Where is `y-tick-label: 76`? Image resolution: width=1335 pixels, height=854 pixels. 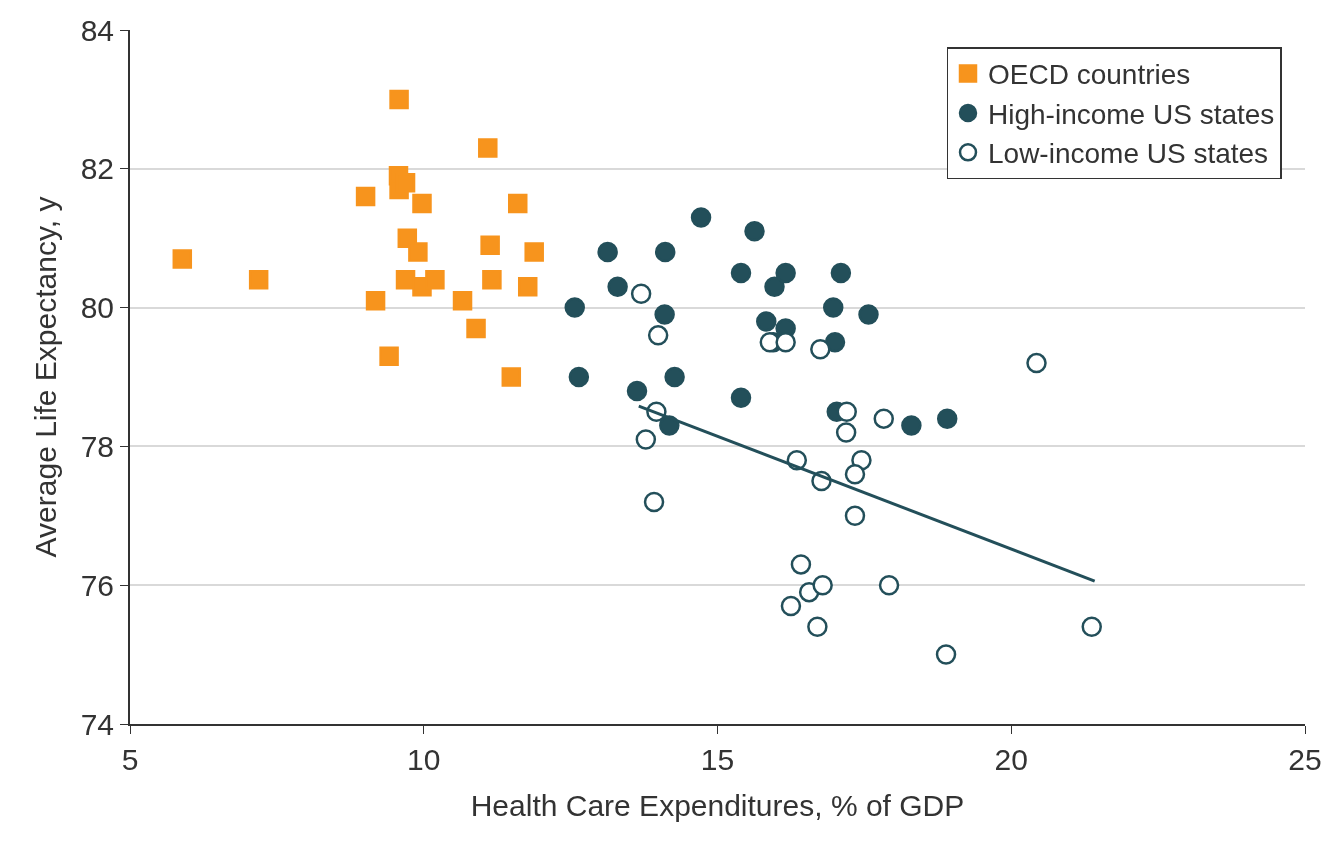 y-tick-label: 76 is located at coordinates (97, 585).